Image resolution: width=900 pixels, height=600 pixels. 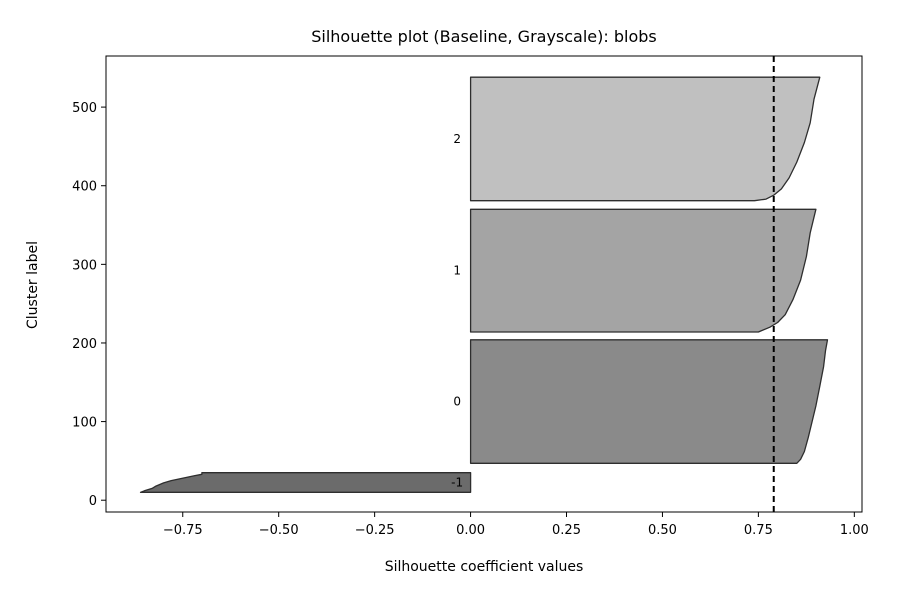 I want to click on x-tick-label: −0.75, so click(x=183, y=530).